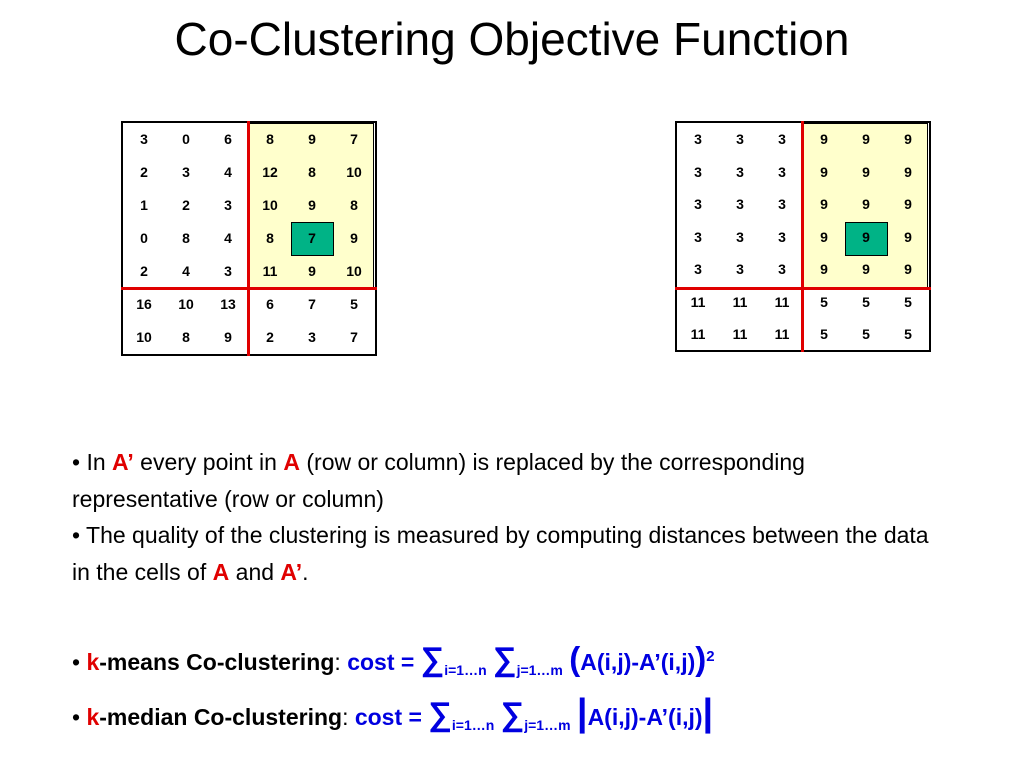  Describe the element at coordinates (208, 462) in the screenshot. I see `text: every point in` at that location.